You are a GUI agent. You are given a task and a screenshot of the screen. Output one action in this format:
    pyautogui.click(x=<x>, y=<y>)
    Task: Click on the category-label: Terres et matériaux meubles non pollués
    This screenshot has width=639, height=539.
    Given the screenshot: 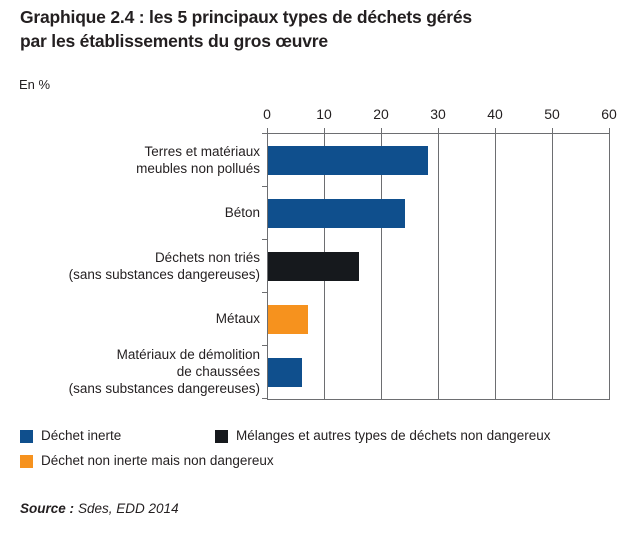 What is the action you would take?
    pyautogui.click(x=135, y=159)
    